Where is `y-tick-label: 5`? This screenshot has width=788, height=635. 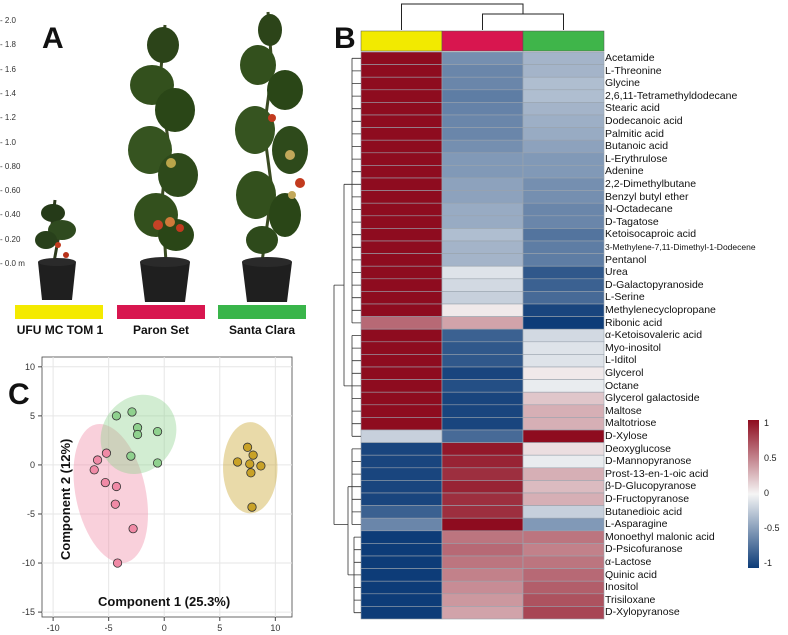
y-tick-label: 5 is located at coordinates (32, 416).